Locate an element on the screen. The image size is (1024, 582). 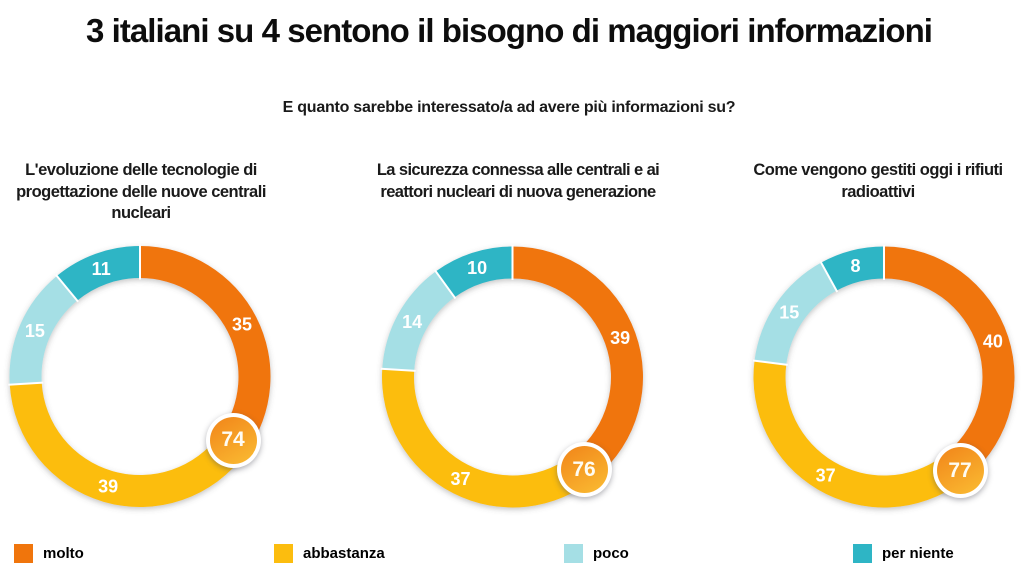
svg-text: 11 is located at coordinates (101, 269).